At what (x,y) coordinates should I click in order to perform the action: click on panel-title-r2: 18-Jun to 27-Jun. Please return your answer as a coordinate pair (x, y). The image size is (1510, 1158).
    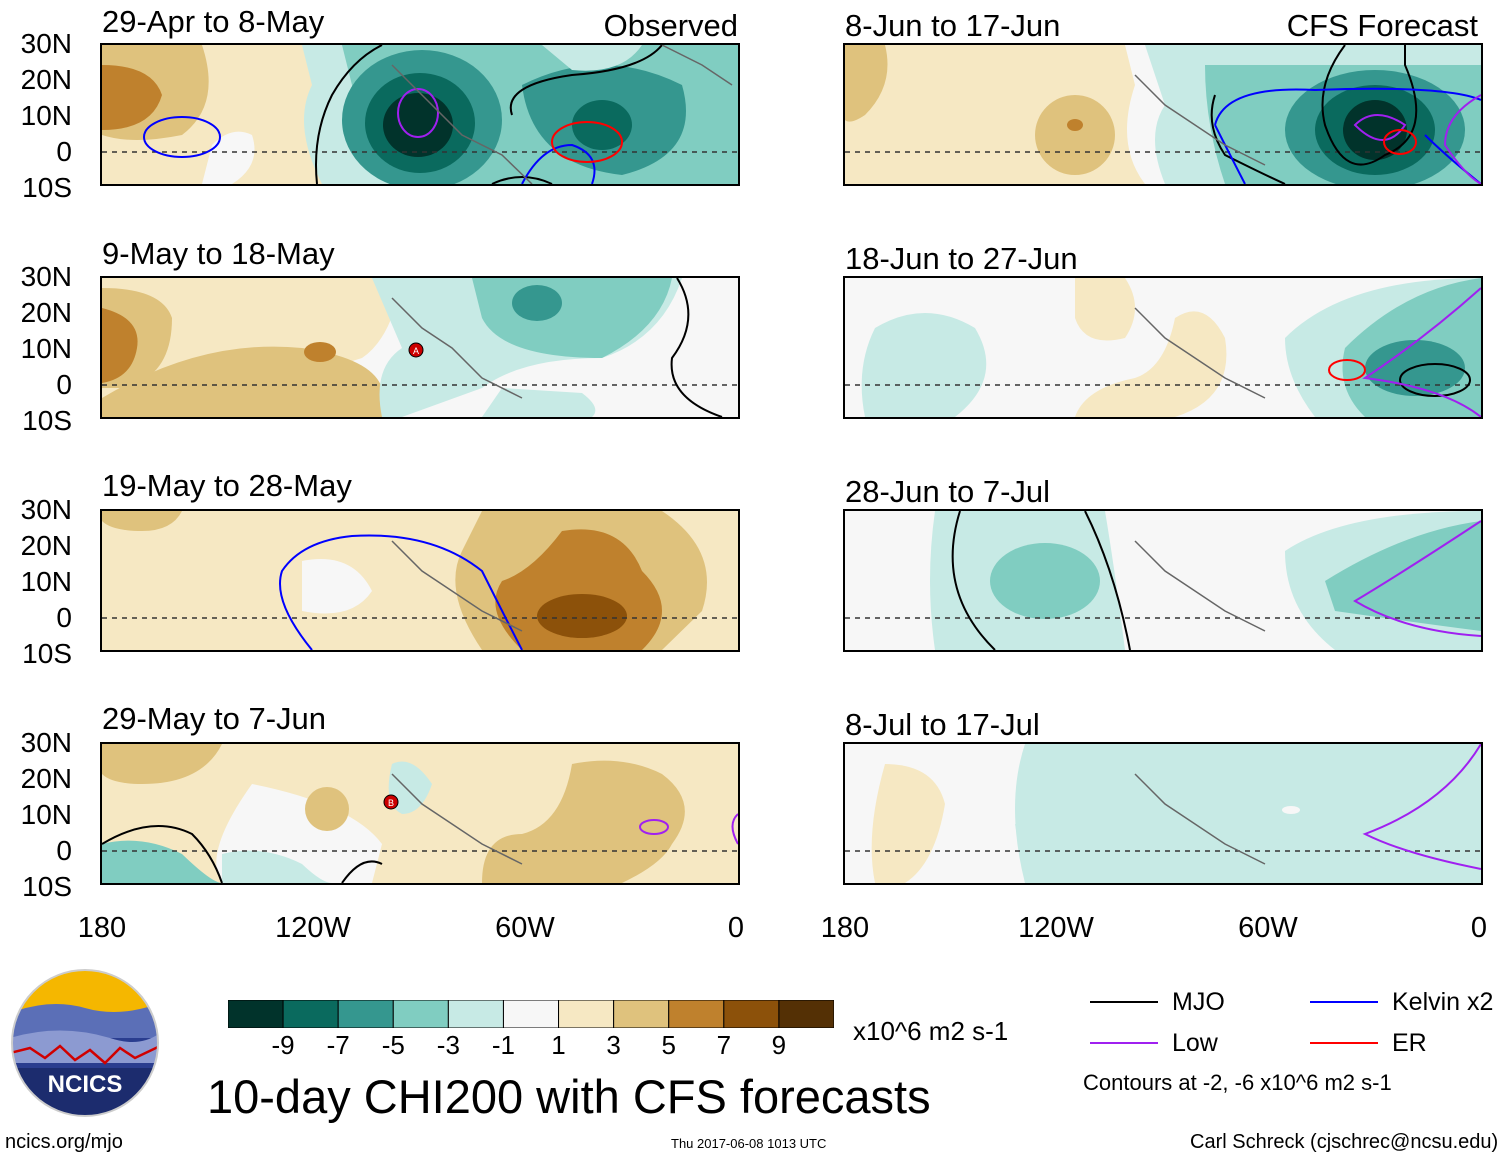
    Looking at the image, I should click on (961, 258).